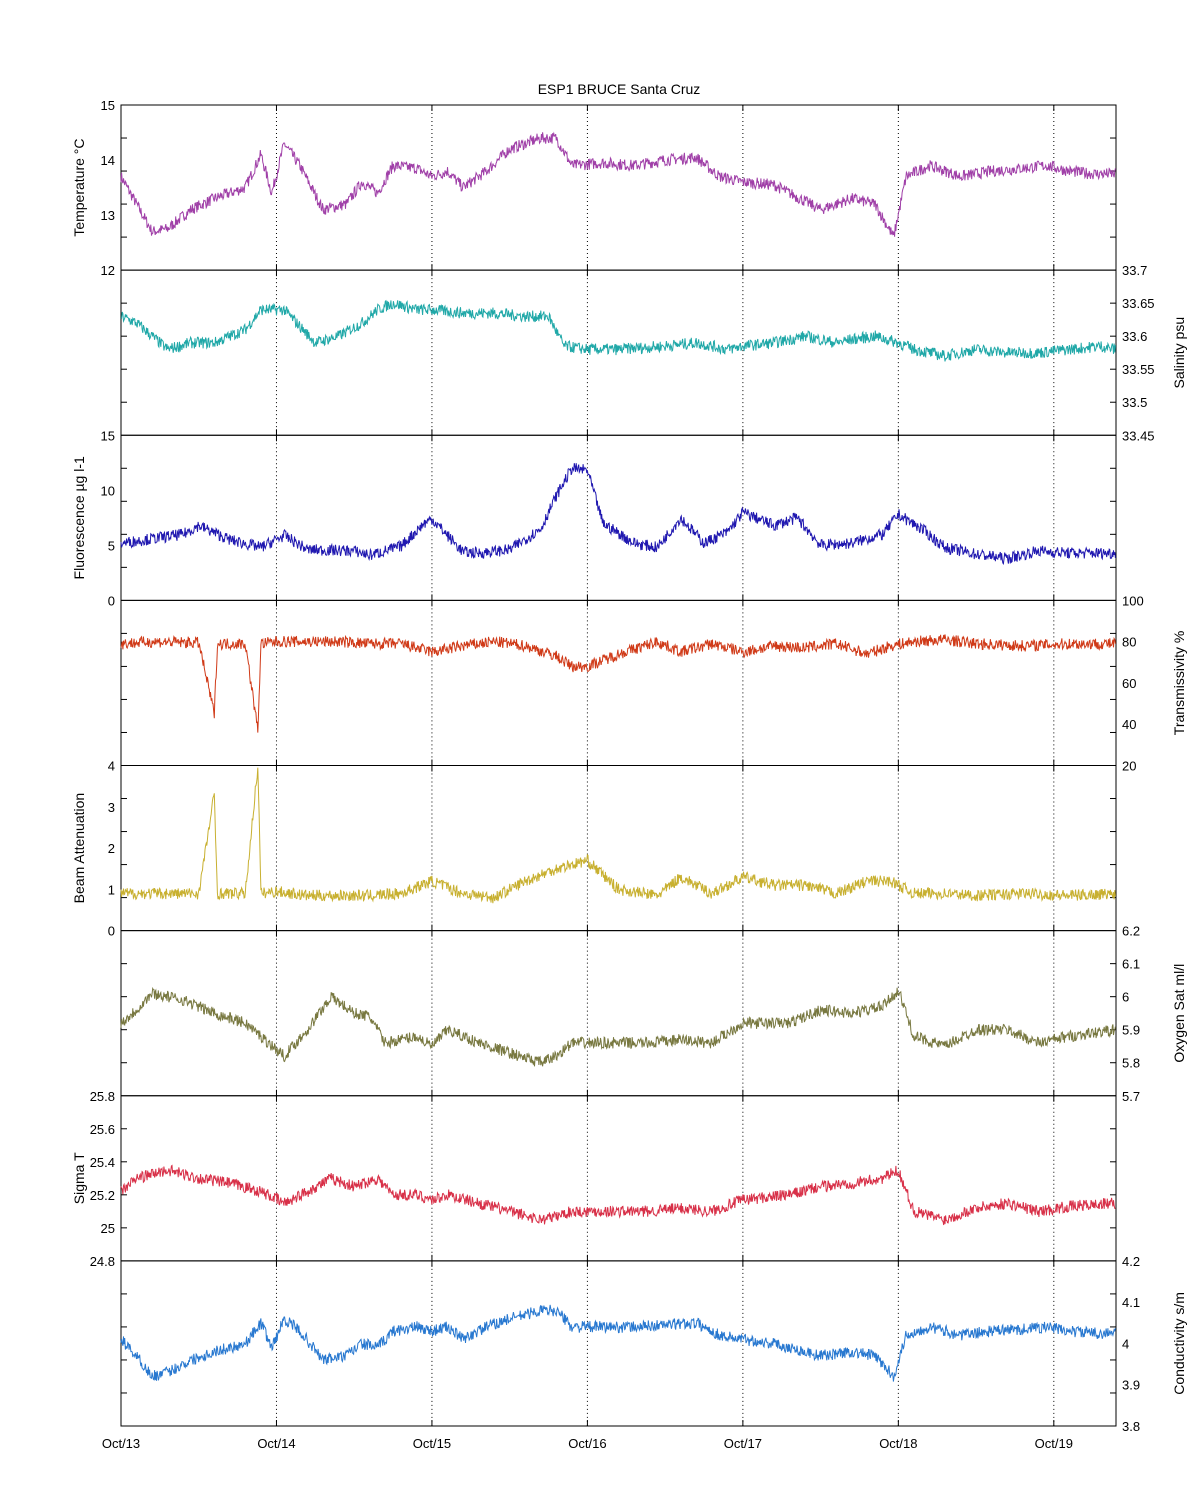 The width and height of the screenshot is (1200, 1501). I want to click on panel-7: 24.8 25 25.2 25.4 25.6 25.8 Sigma T, so click(594, 1179).